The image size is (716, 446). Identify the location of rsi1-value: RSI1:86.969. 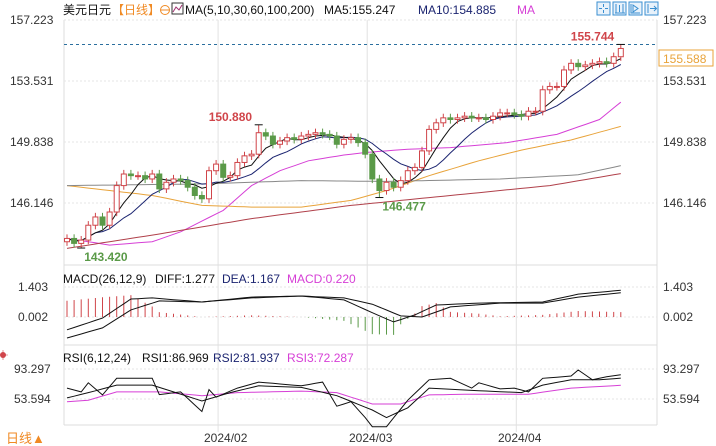
(175, 358).